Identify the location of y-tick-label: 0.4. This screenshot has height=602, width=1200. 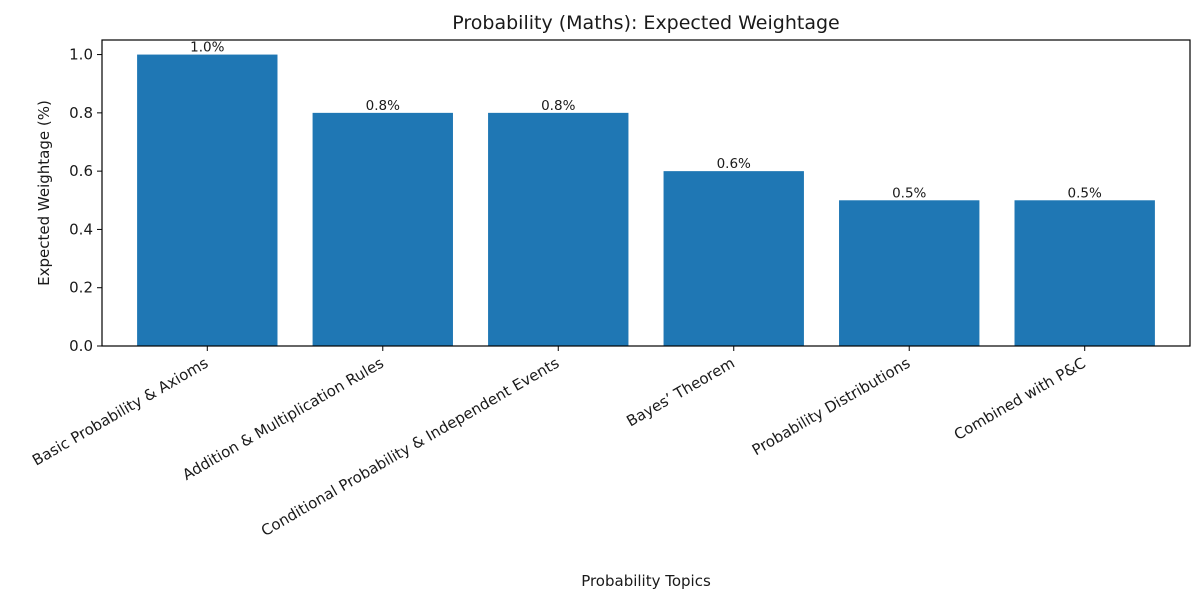
(81, 229).